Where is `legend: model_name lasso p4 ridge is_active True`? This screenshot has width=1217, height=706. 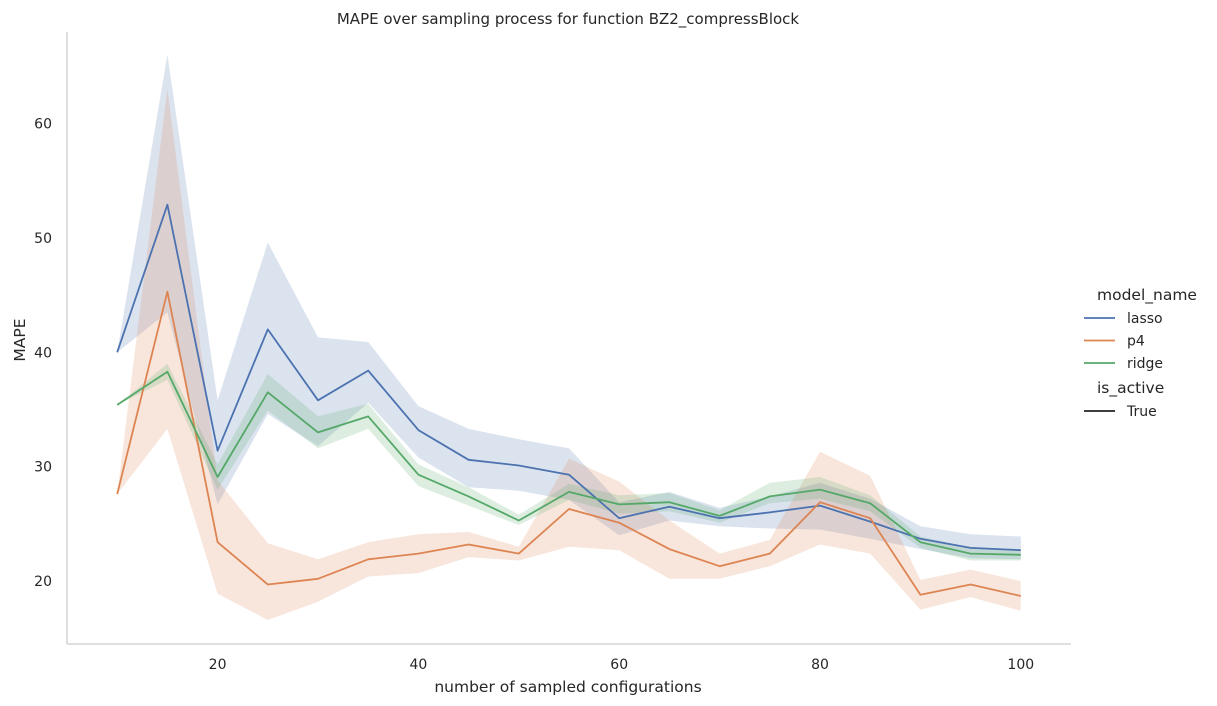 legend: model_name lasso p4 ridge is_active True is located at coordinates (1140, 353).